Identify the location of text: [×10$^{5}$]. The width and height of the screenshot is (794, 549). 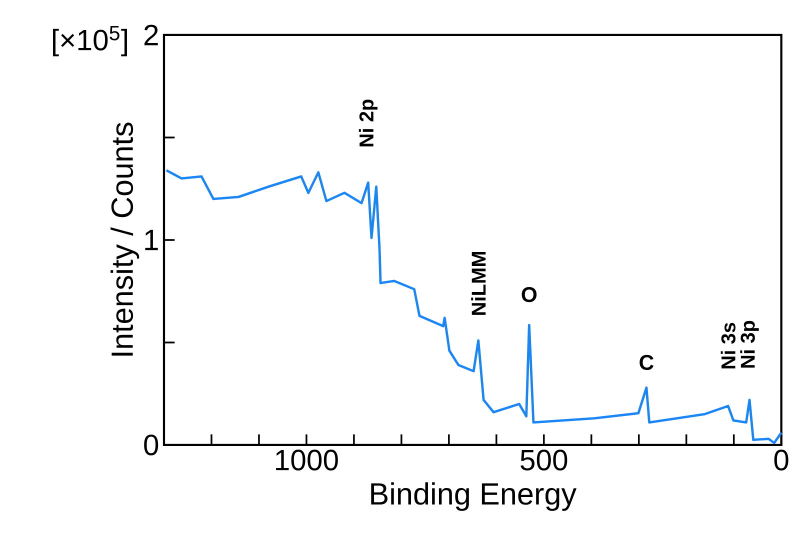
(90, 41).